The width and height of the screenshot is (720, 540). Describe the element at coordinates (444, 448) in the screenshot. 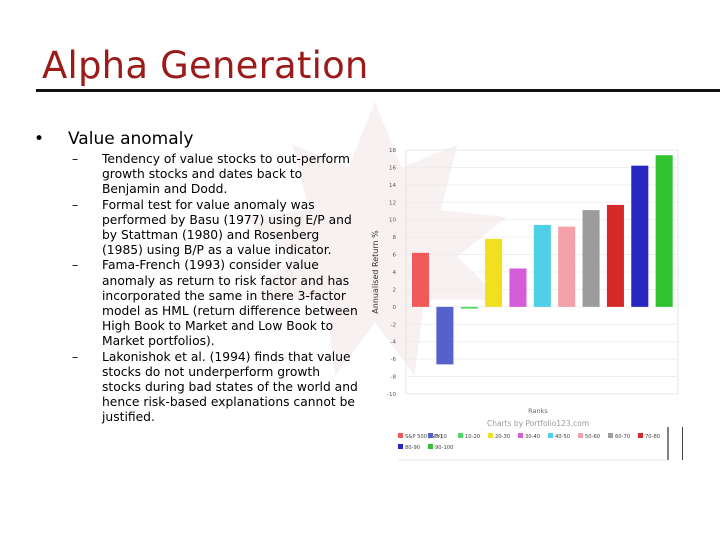

I see `legend-entry: 90-100` at that location.